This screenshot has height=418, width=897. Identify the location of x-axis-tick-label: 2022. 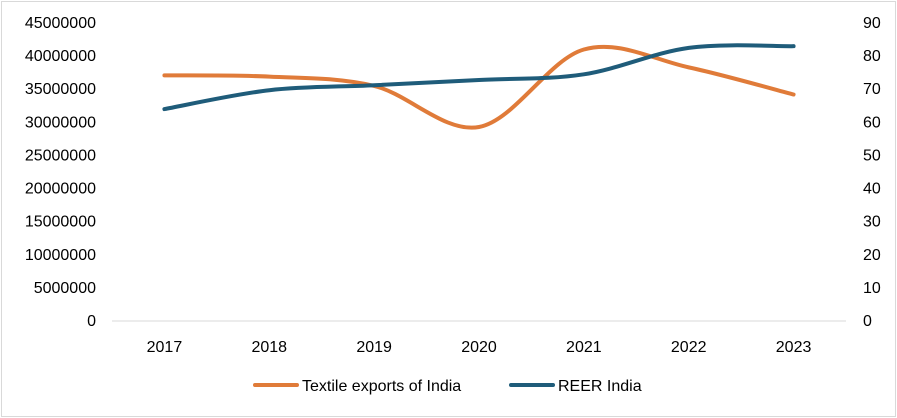
(689, 347).